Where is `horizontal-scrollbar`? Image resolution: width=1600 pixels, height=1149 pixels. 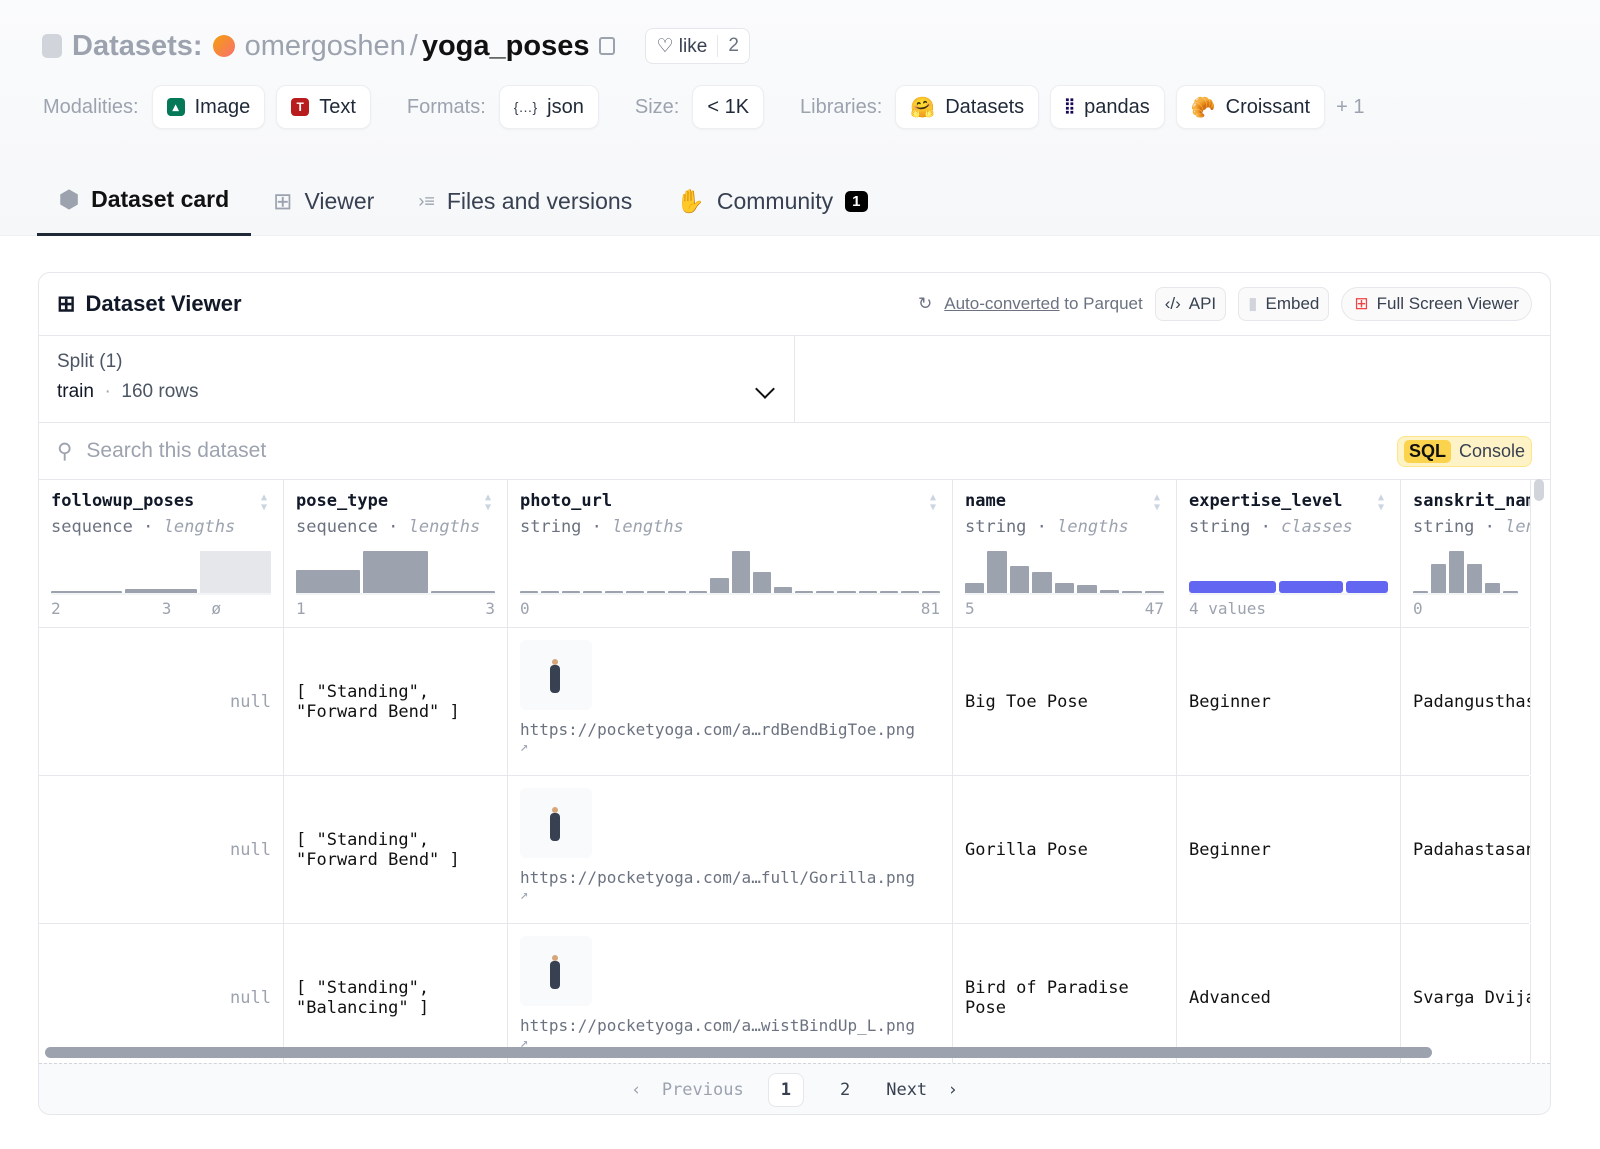 horizontal-scrollbar is located at coordinates (738, 1052).